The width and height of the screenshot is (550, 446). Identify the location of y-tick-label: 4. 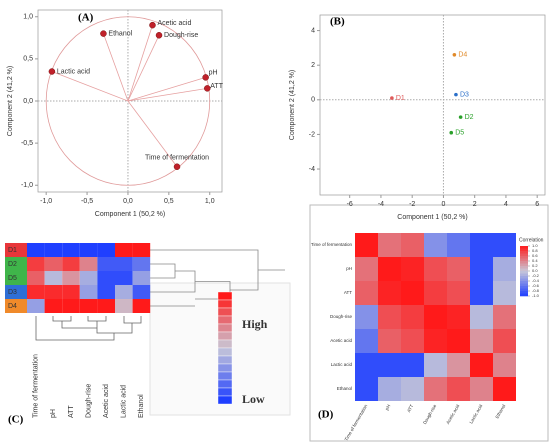
(313, 30).